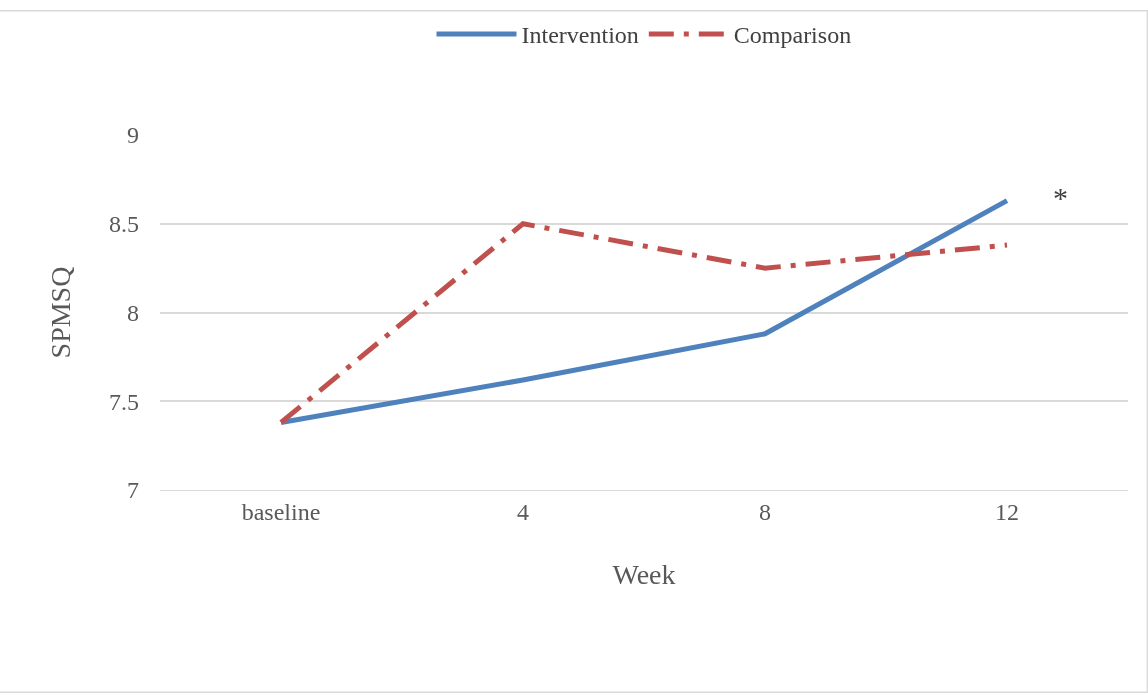 This screenshot has height=695, width=1148. Describe the element at coordinates (124, 224) in the screenshot. I see `y-tick-label: 8.5` at that location.